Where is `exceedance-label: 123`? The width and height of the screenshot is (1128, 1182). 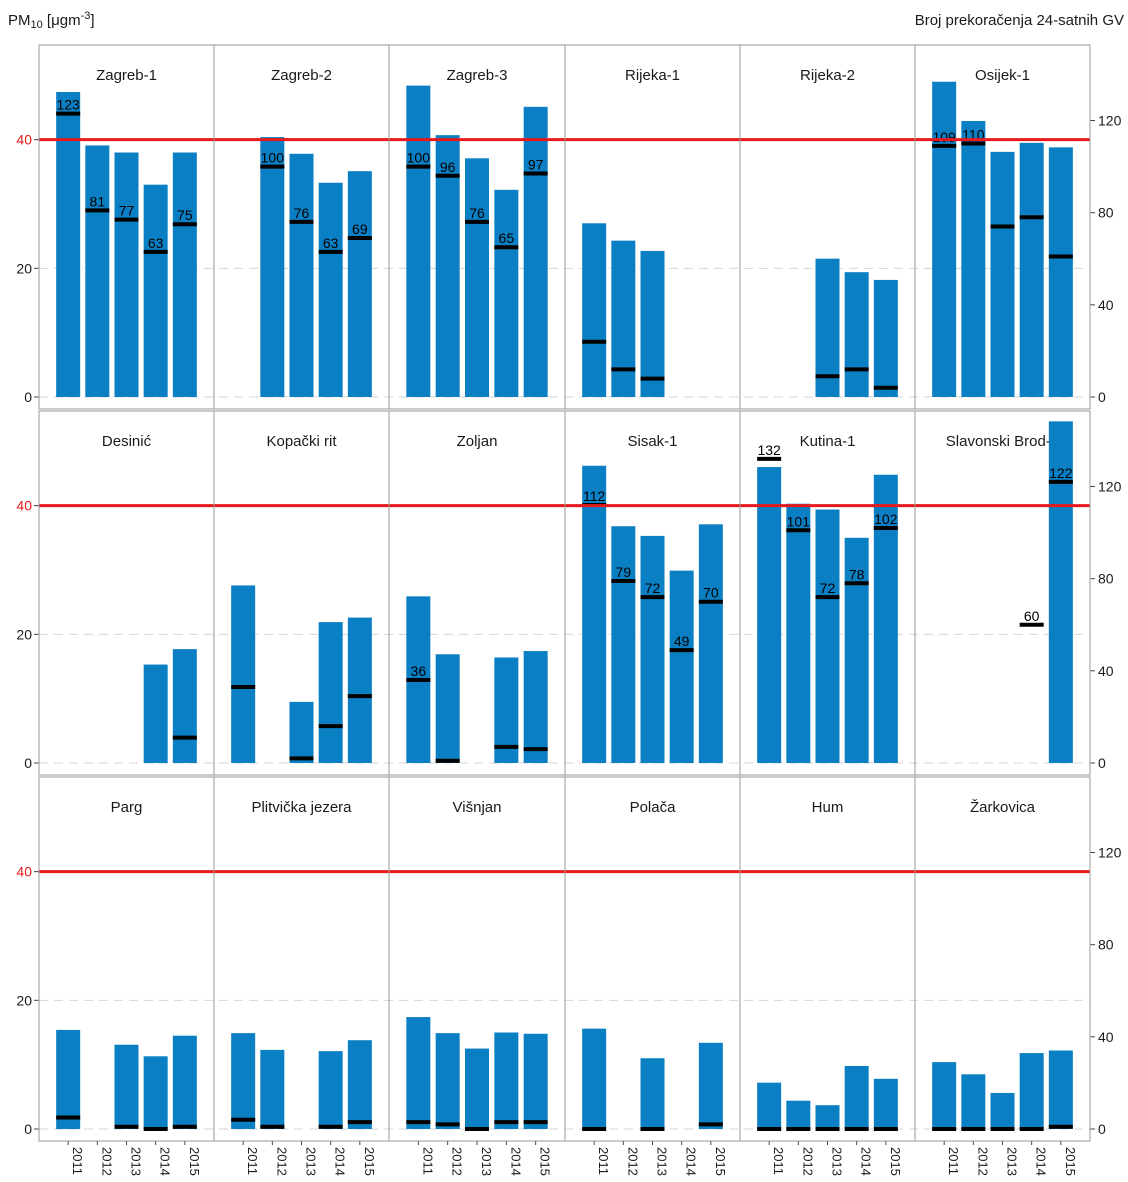 exceedance-label: 123 is located at coordinates (68, 105).